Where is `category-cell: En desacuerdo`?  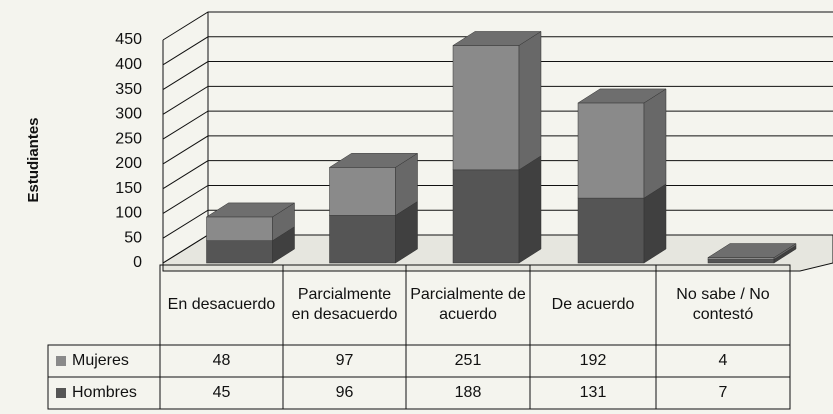 category-cell: En desacuerdo is located at coordinates (221, 304).